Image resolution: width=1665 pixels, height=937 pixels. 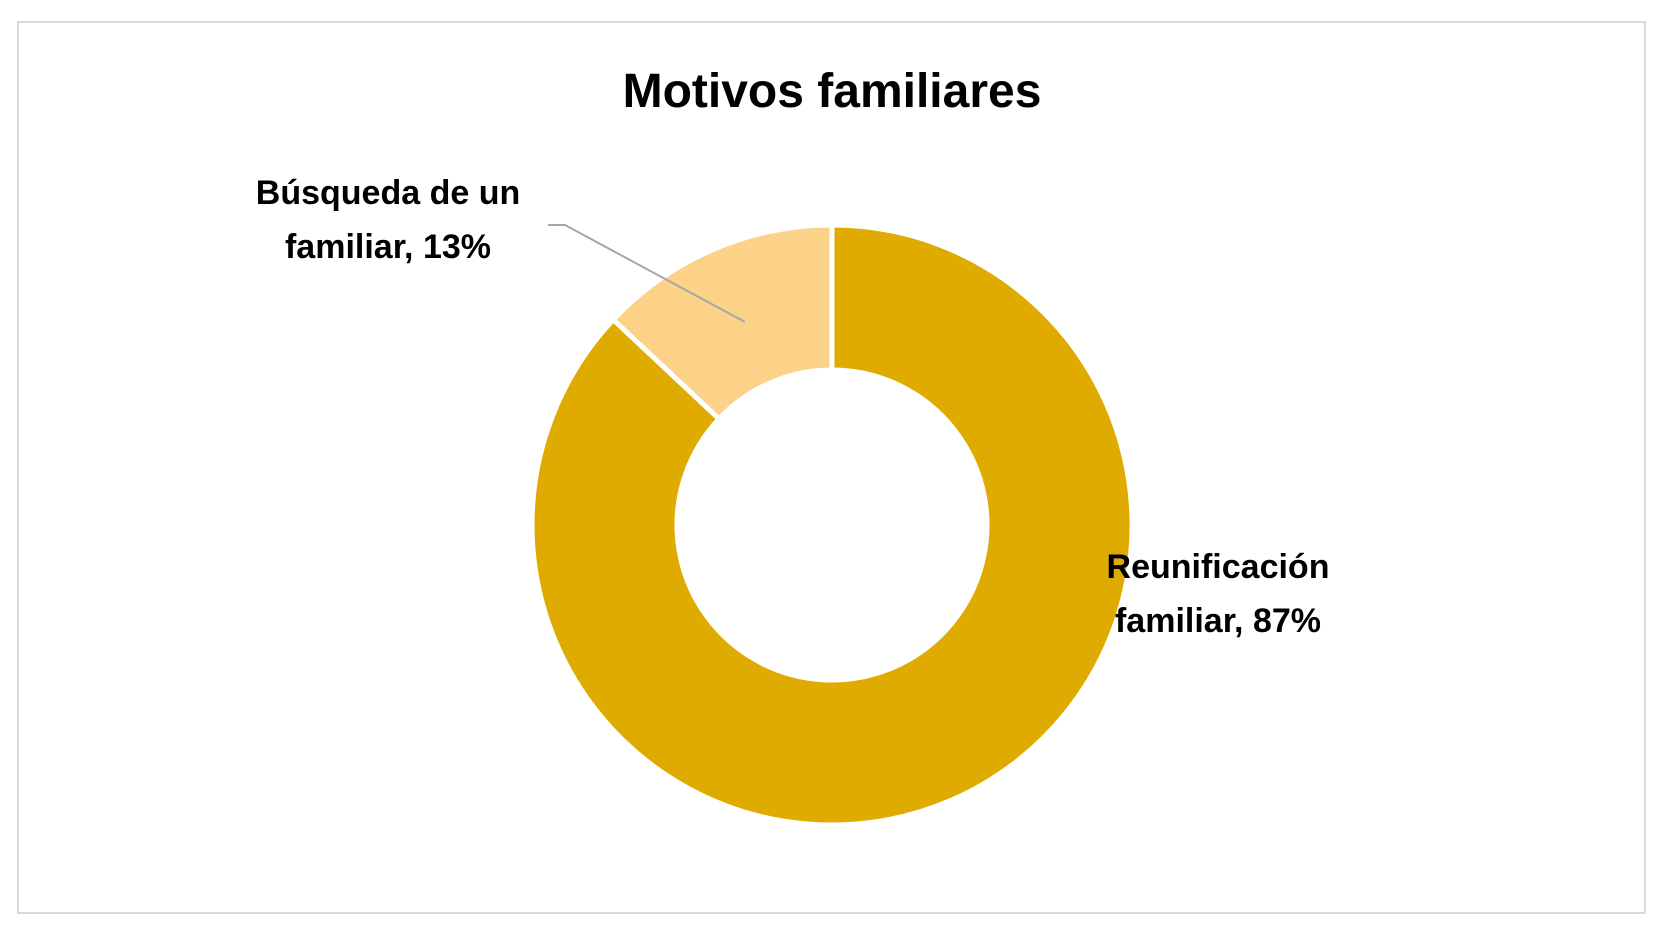 I want to click on data-label-line: Búsqueda de un, so click(x=388, y=193).